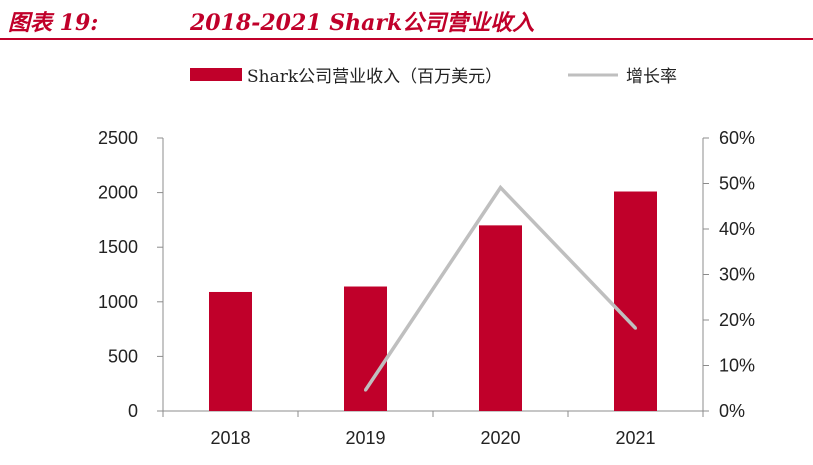 The height and width of the screenshot is (465, 813). Describe the element at coordinates (374, 77) in the screenshot. I see `legend-bar-label: Shark公司营业收入（百万美元）` at that location.